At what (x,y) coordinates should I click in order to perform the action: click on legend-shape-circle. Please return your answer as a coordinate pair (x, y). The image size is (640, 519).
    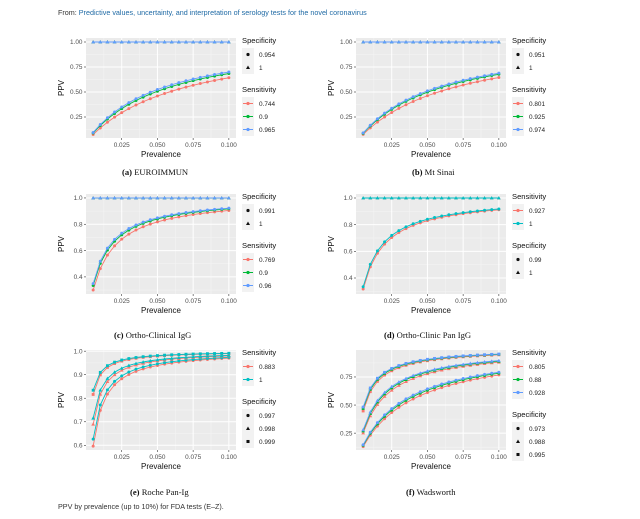
    Looking at the image, I should click on (248, 54).